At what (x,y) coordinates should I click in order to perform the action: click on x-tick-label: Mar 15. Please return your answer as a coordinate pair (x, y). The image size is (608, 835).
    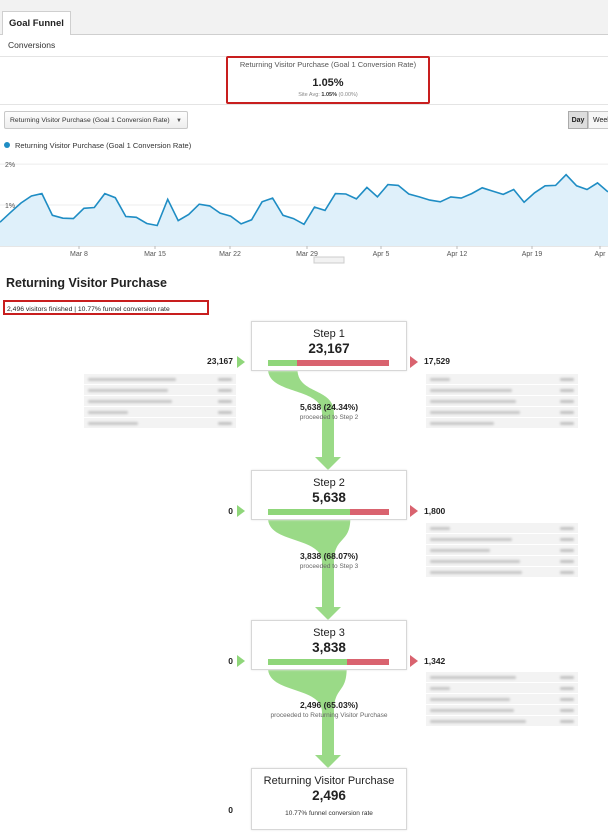
    Looking at the image, I should click on (155, 254).